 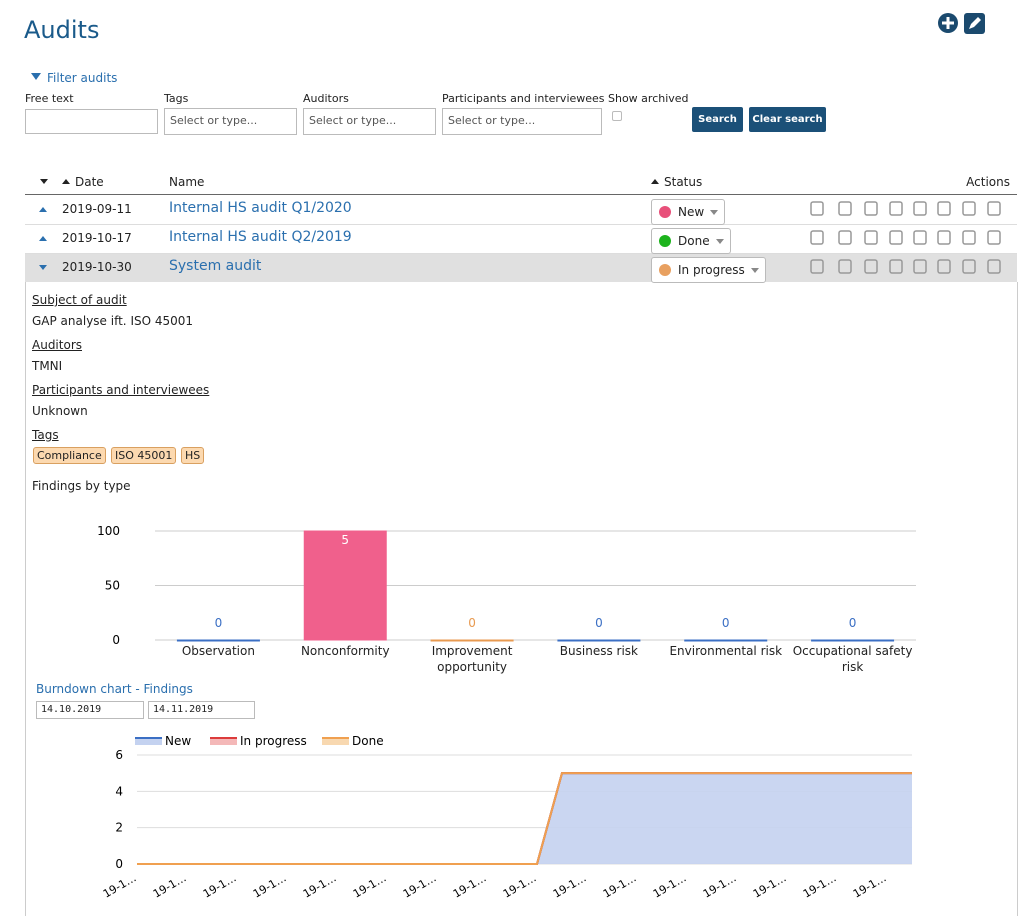 I want to click on row-date: 2019-10-17, so click(x=97, y=238).